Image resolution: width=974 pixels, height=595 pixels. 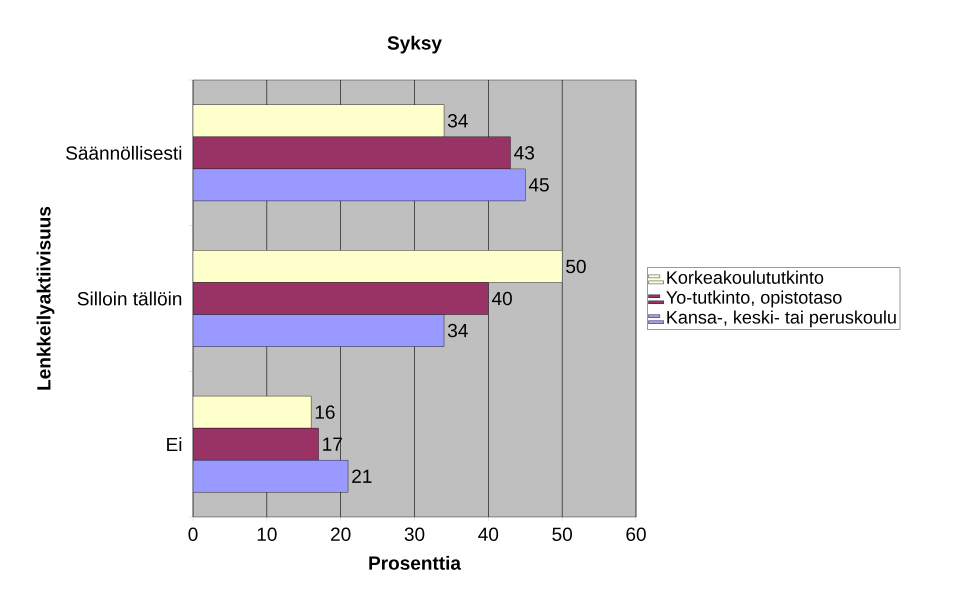 I want to click on y-tick-label: Silloin tällöin, so click(x=130, y=299).